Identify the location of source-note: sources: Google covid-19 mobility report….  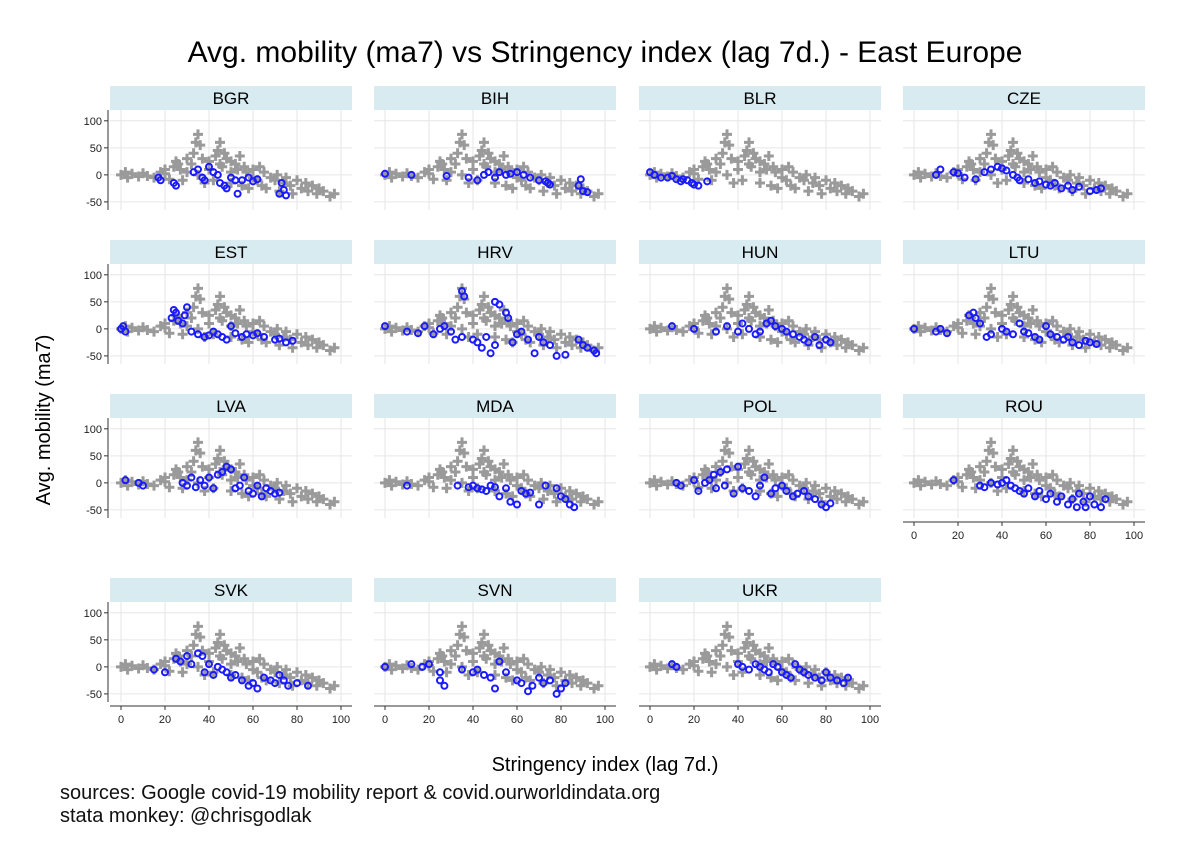
(360, 793).